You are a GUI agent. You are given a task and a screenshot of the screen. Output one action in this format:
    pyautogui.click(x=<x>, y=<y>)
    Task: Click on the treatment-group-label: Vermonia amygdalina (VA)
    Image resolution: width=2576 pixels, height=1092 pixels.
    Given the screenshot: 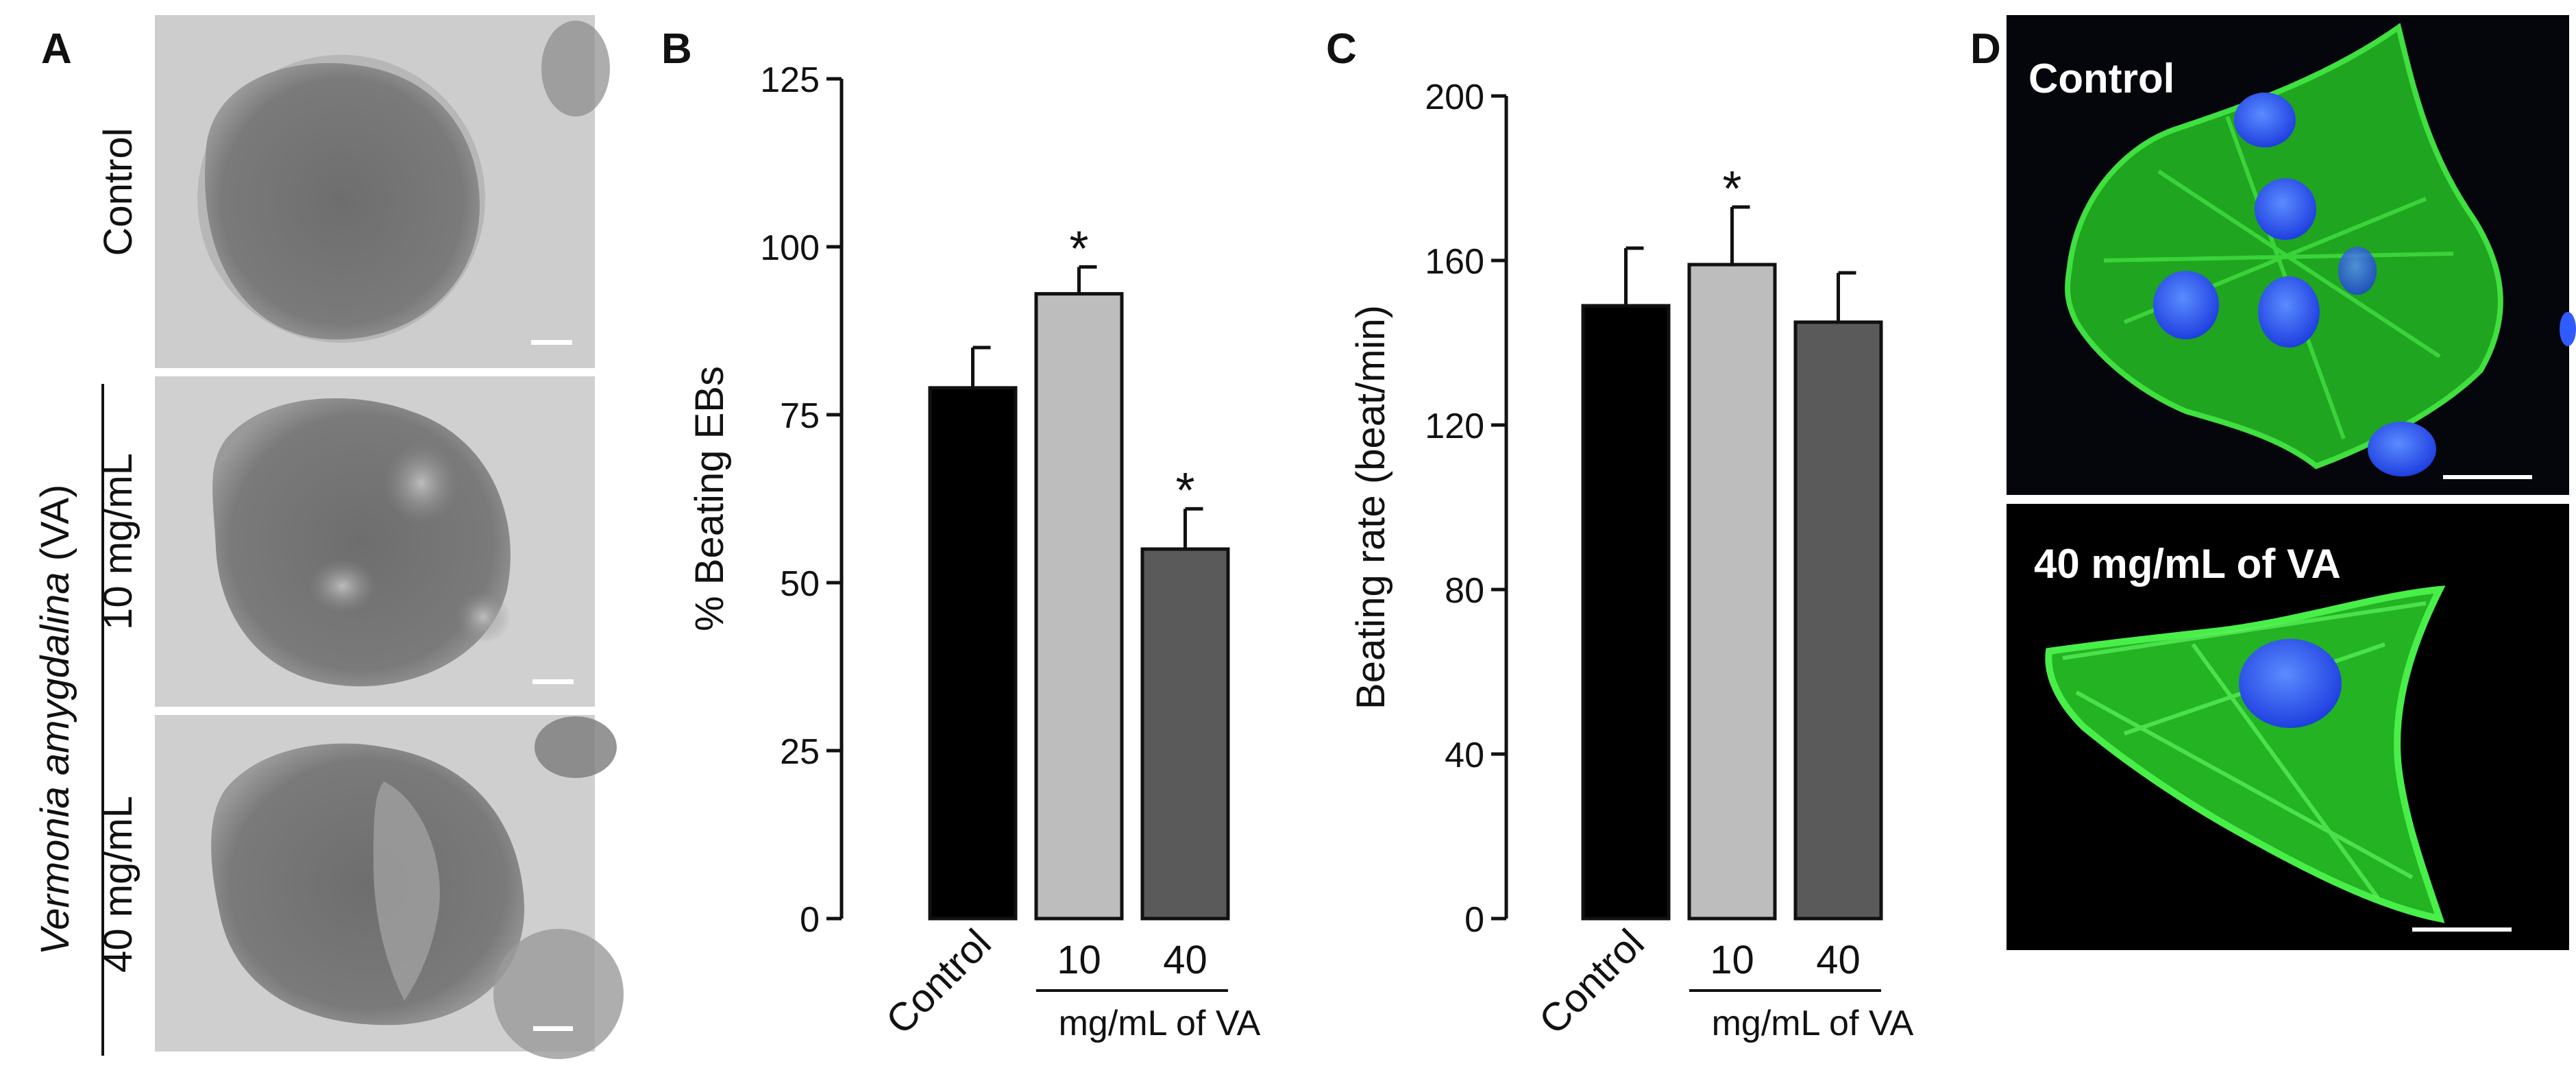 What is the action you would take?
    pyautogui.click(x=55, y=721)
    